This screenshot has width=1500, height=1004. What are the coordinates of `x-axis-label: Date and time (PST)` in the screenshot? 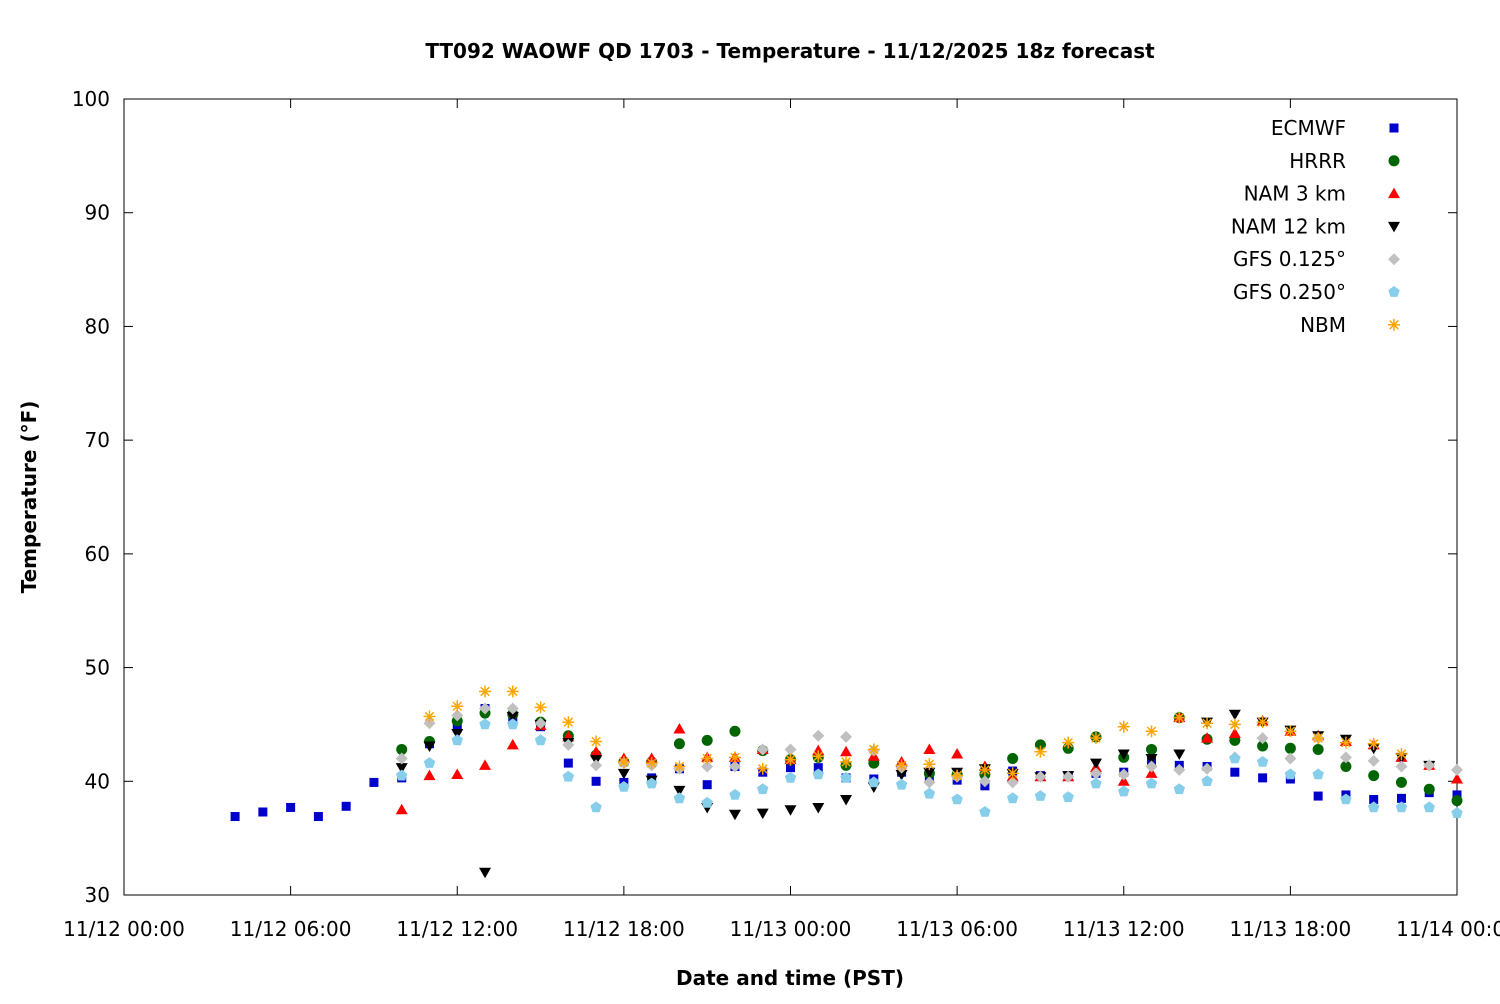 It's located at (790, 978).